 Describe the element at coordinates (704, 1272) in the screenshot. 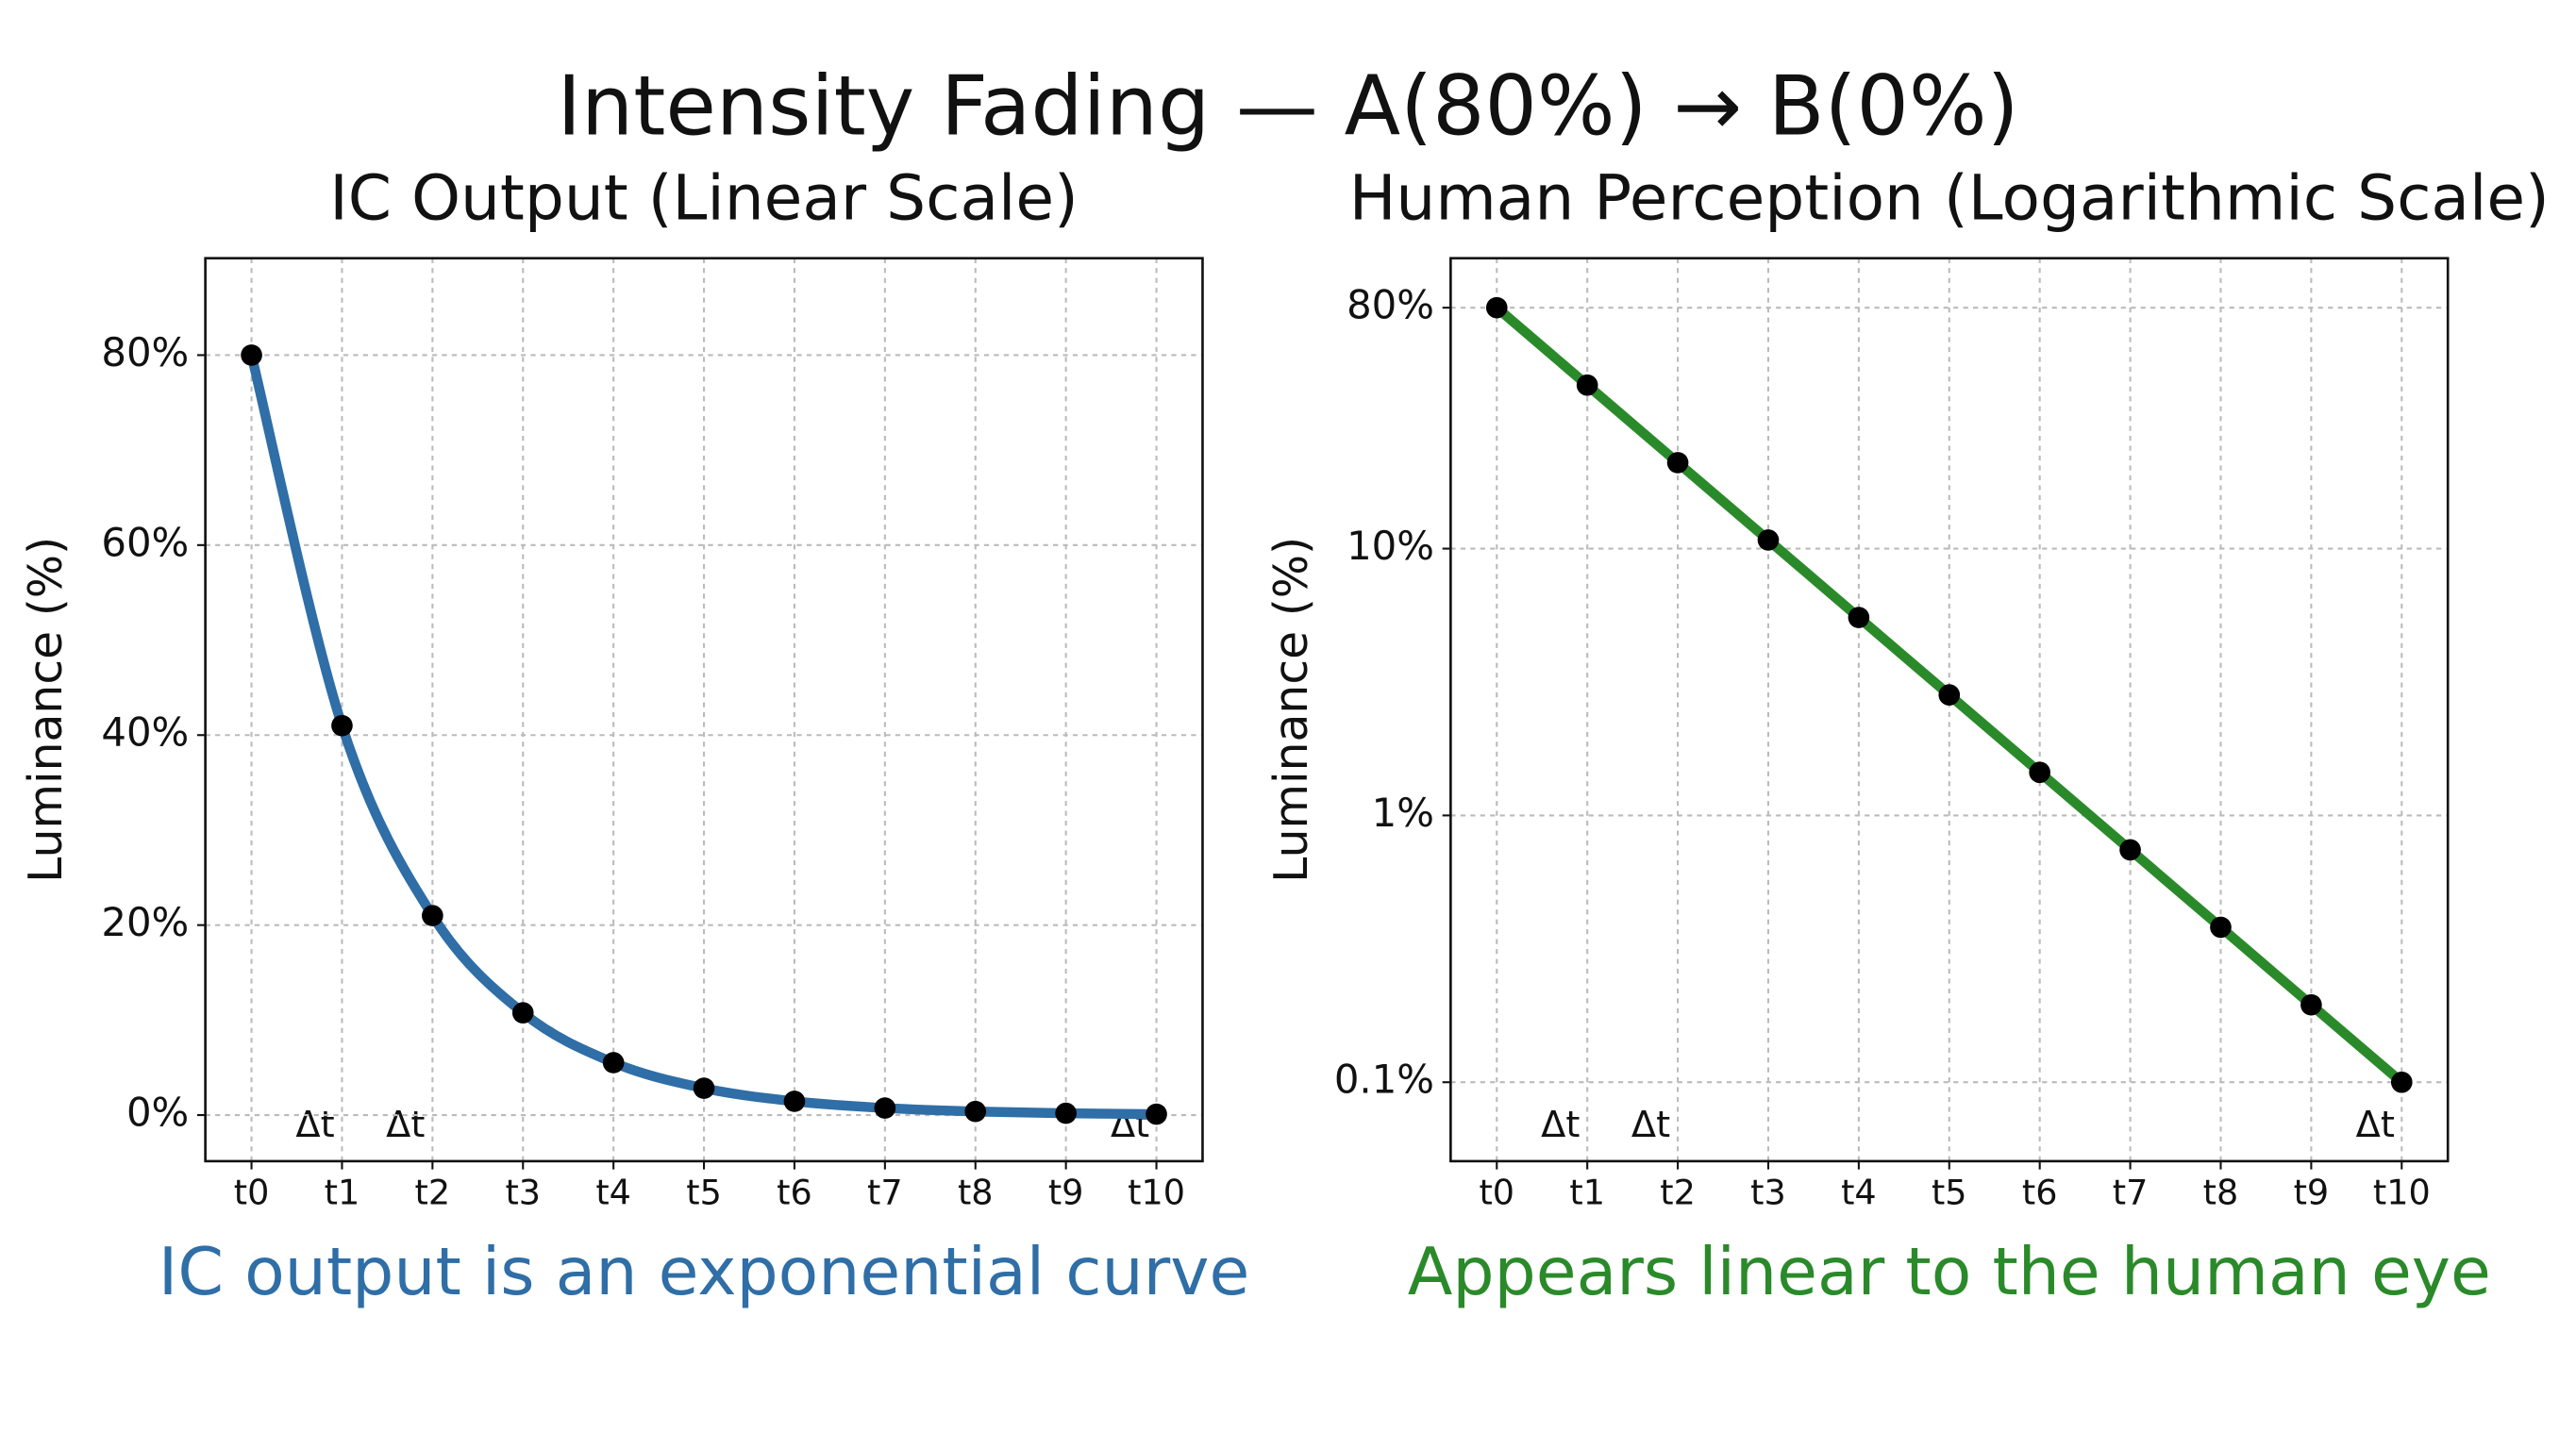

I see `caption: IC output is an exponential curve` at that location.